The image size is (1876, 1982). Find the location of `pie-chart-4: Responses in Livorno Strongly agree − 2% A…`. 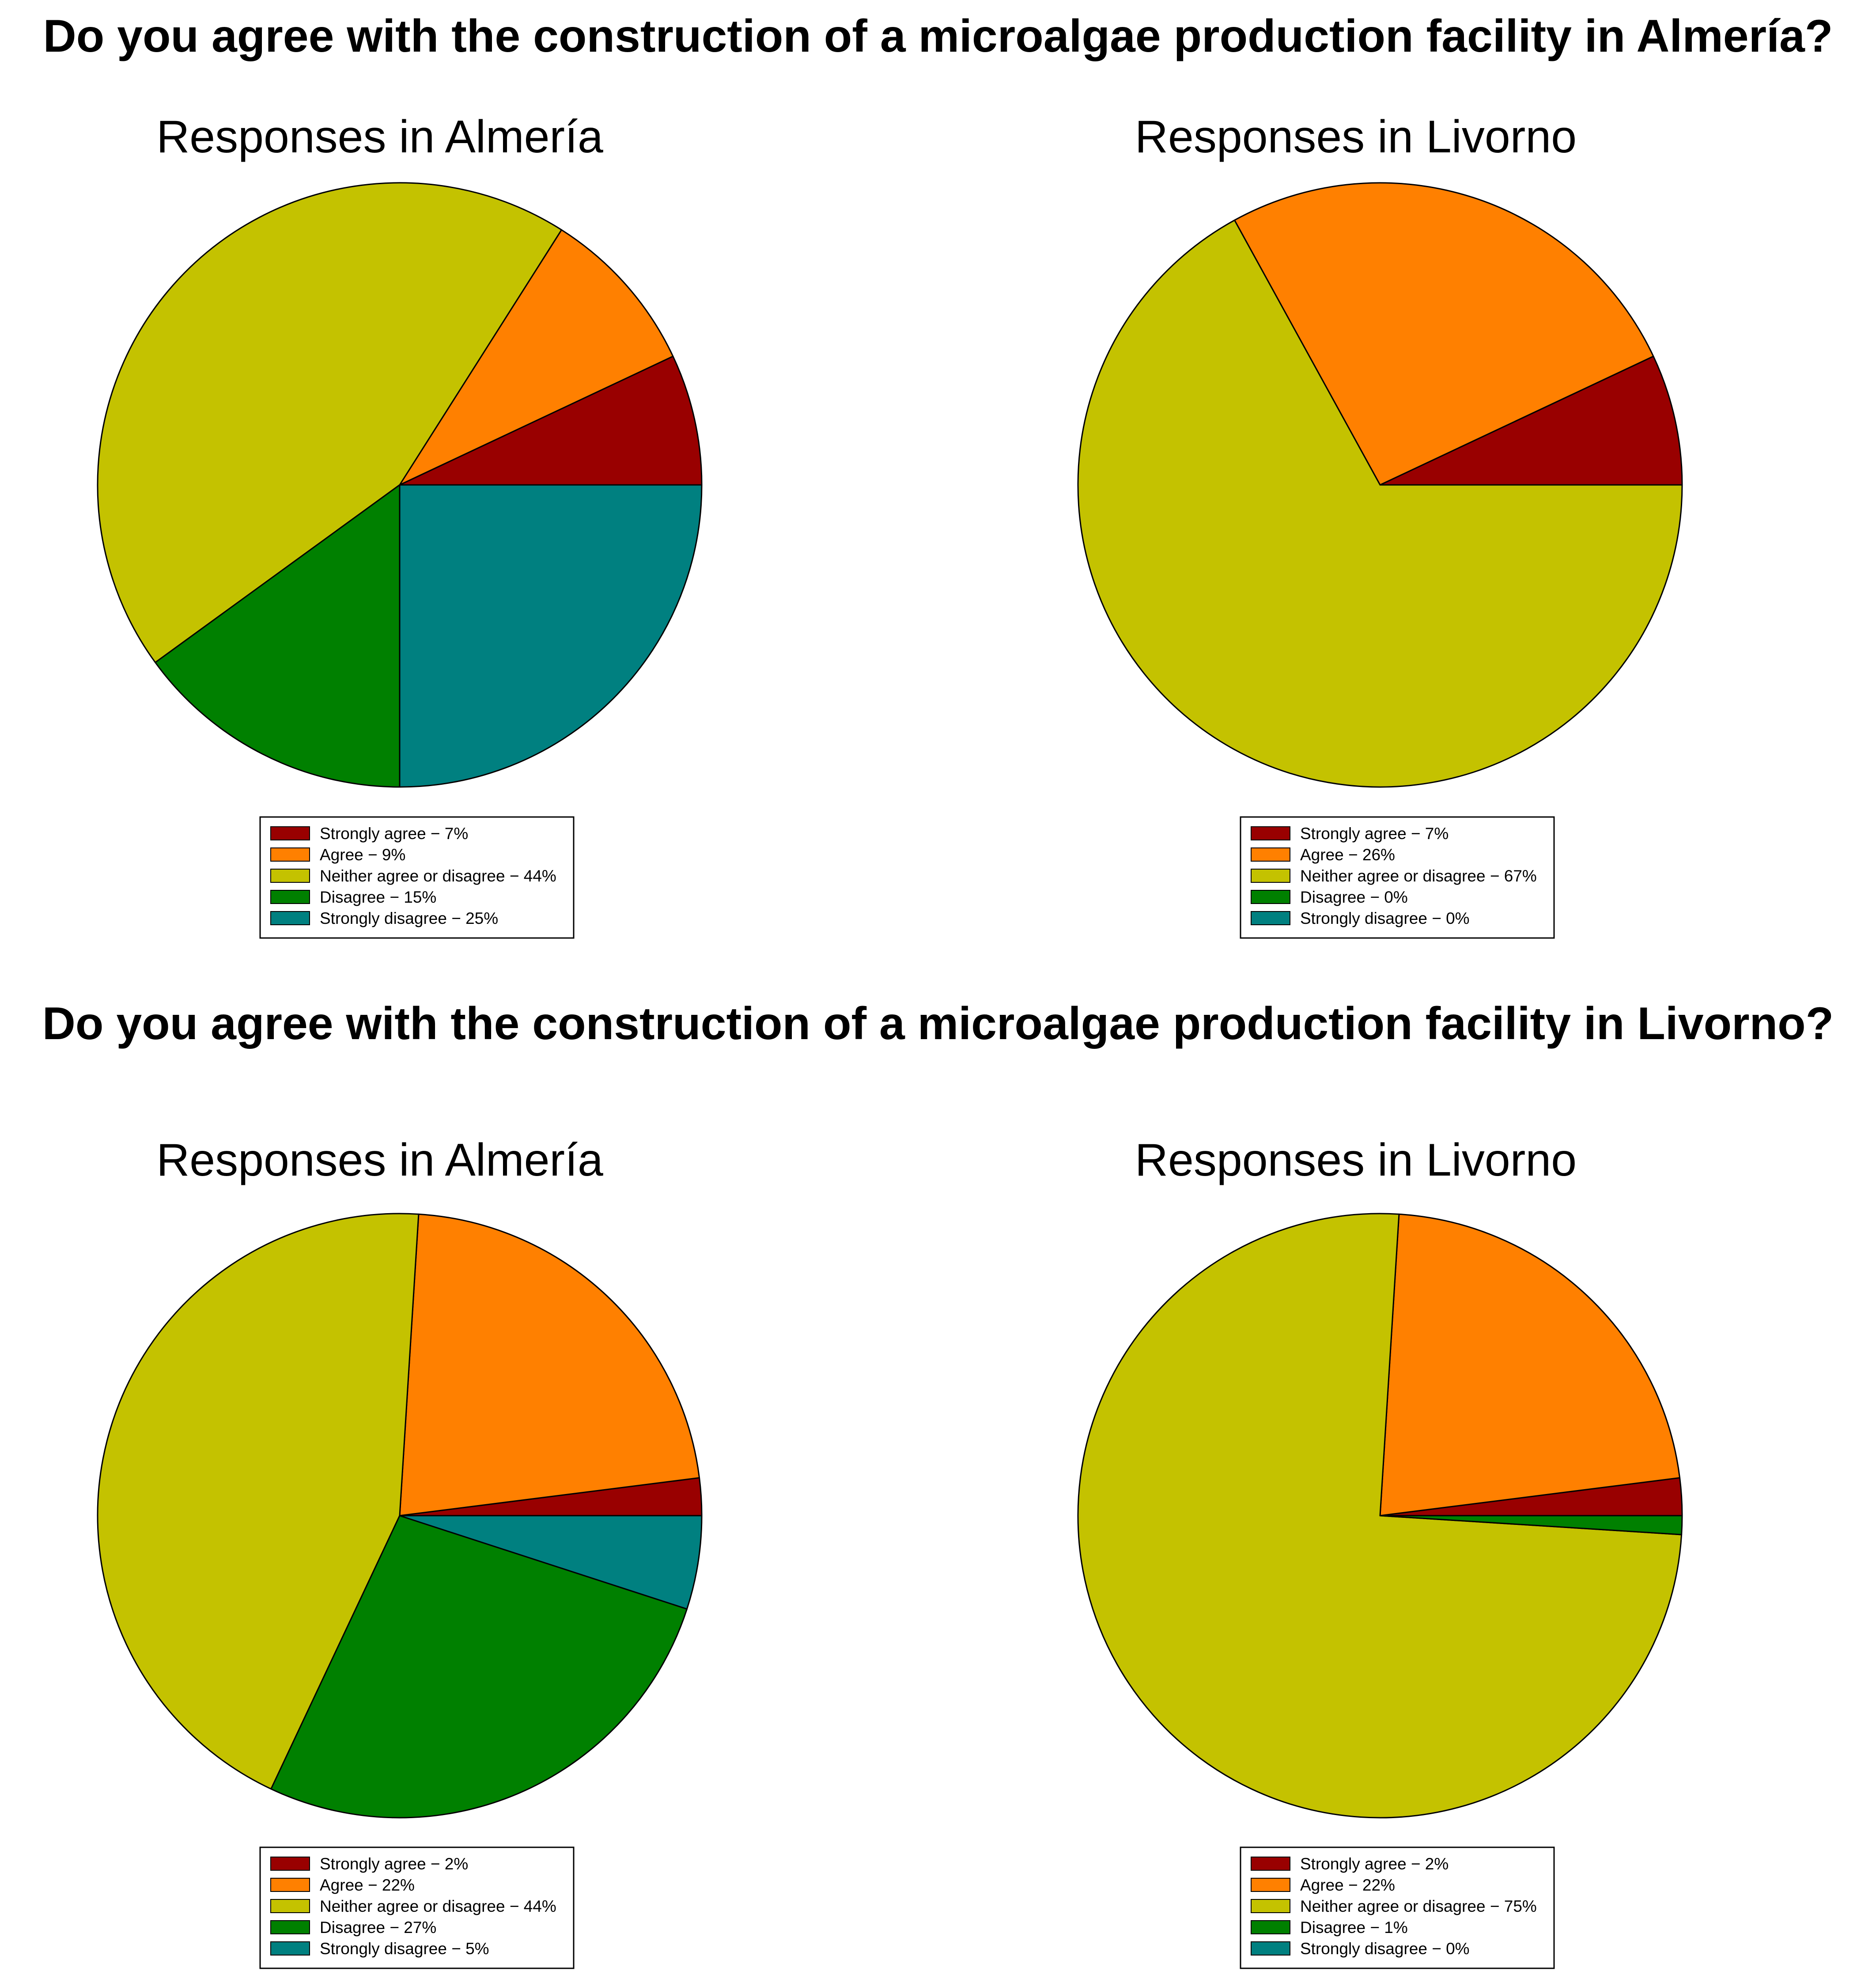

pie-chart-4: Responses in Livorno Strongly agree − 2% A… is located at coordinates (1380, 1552).